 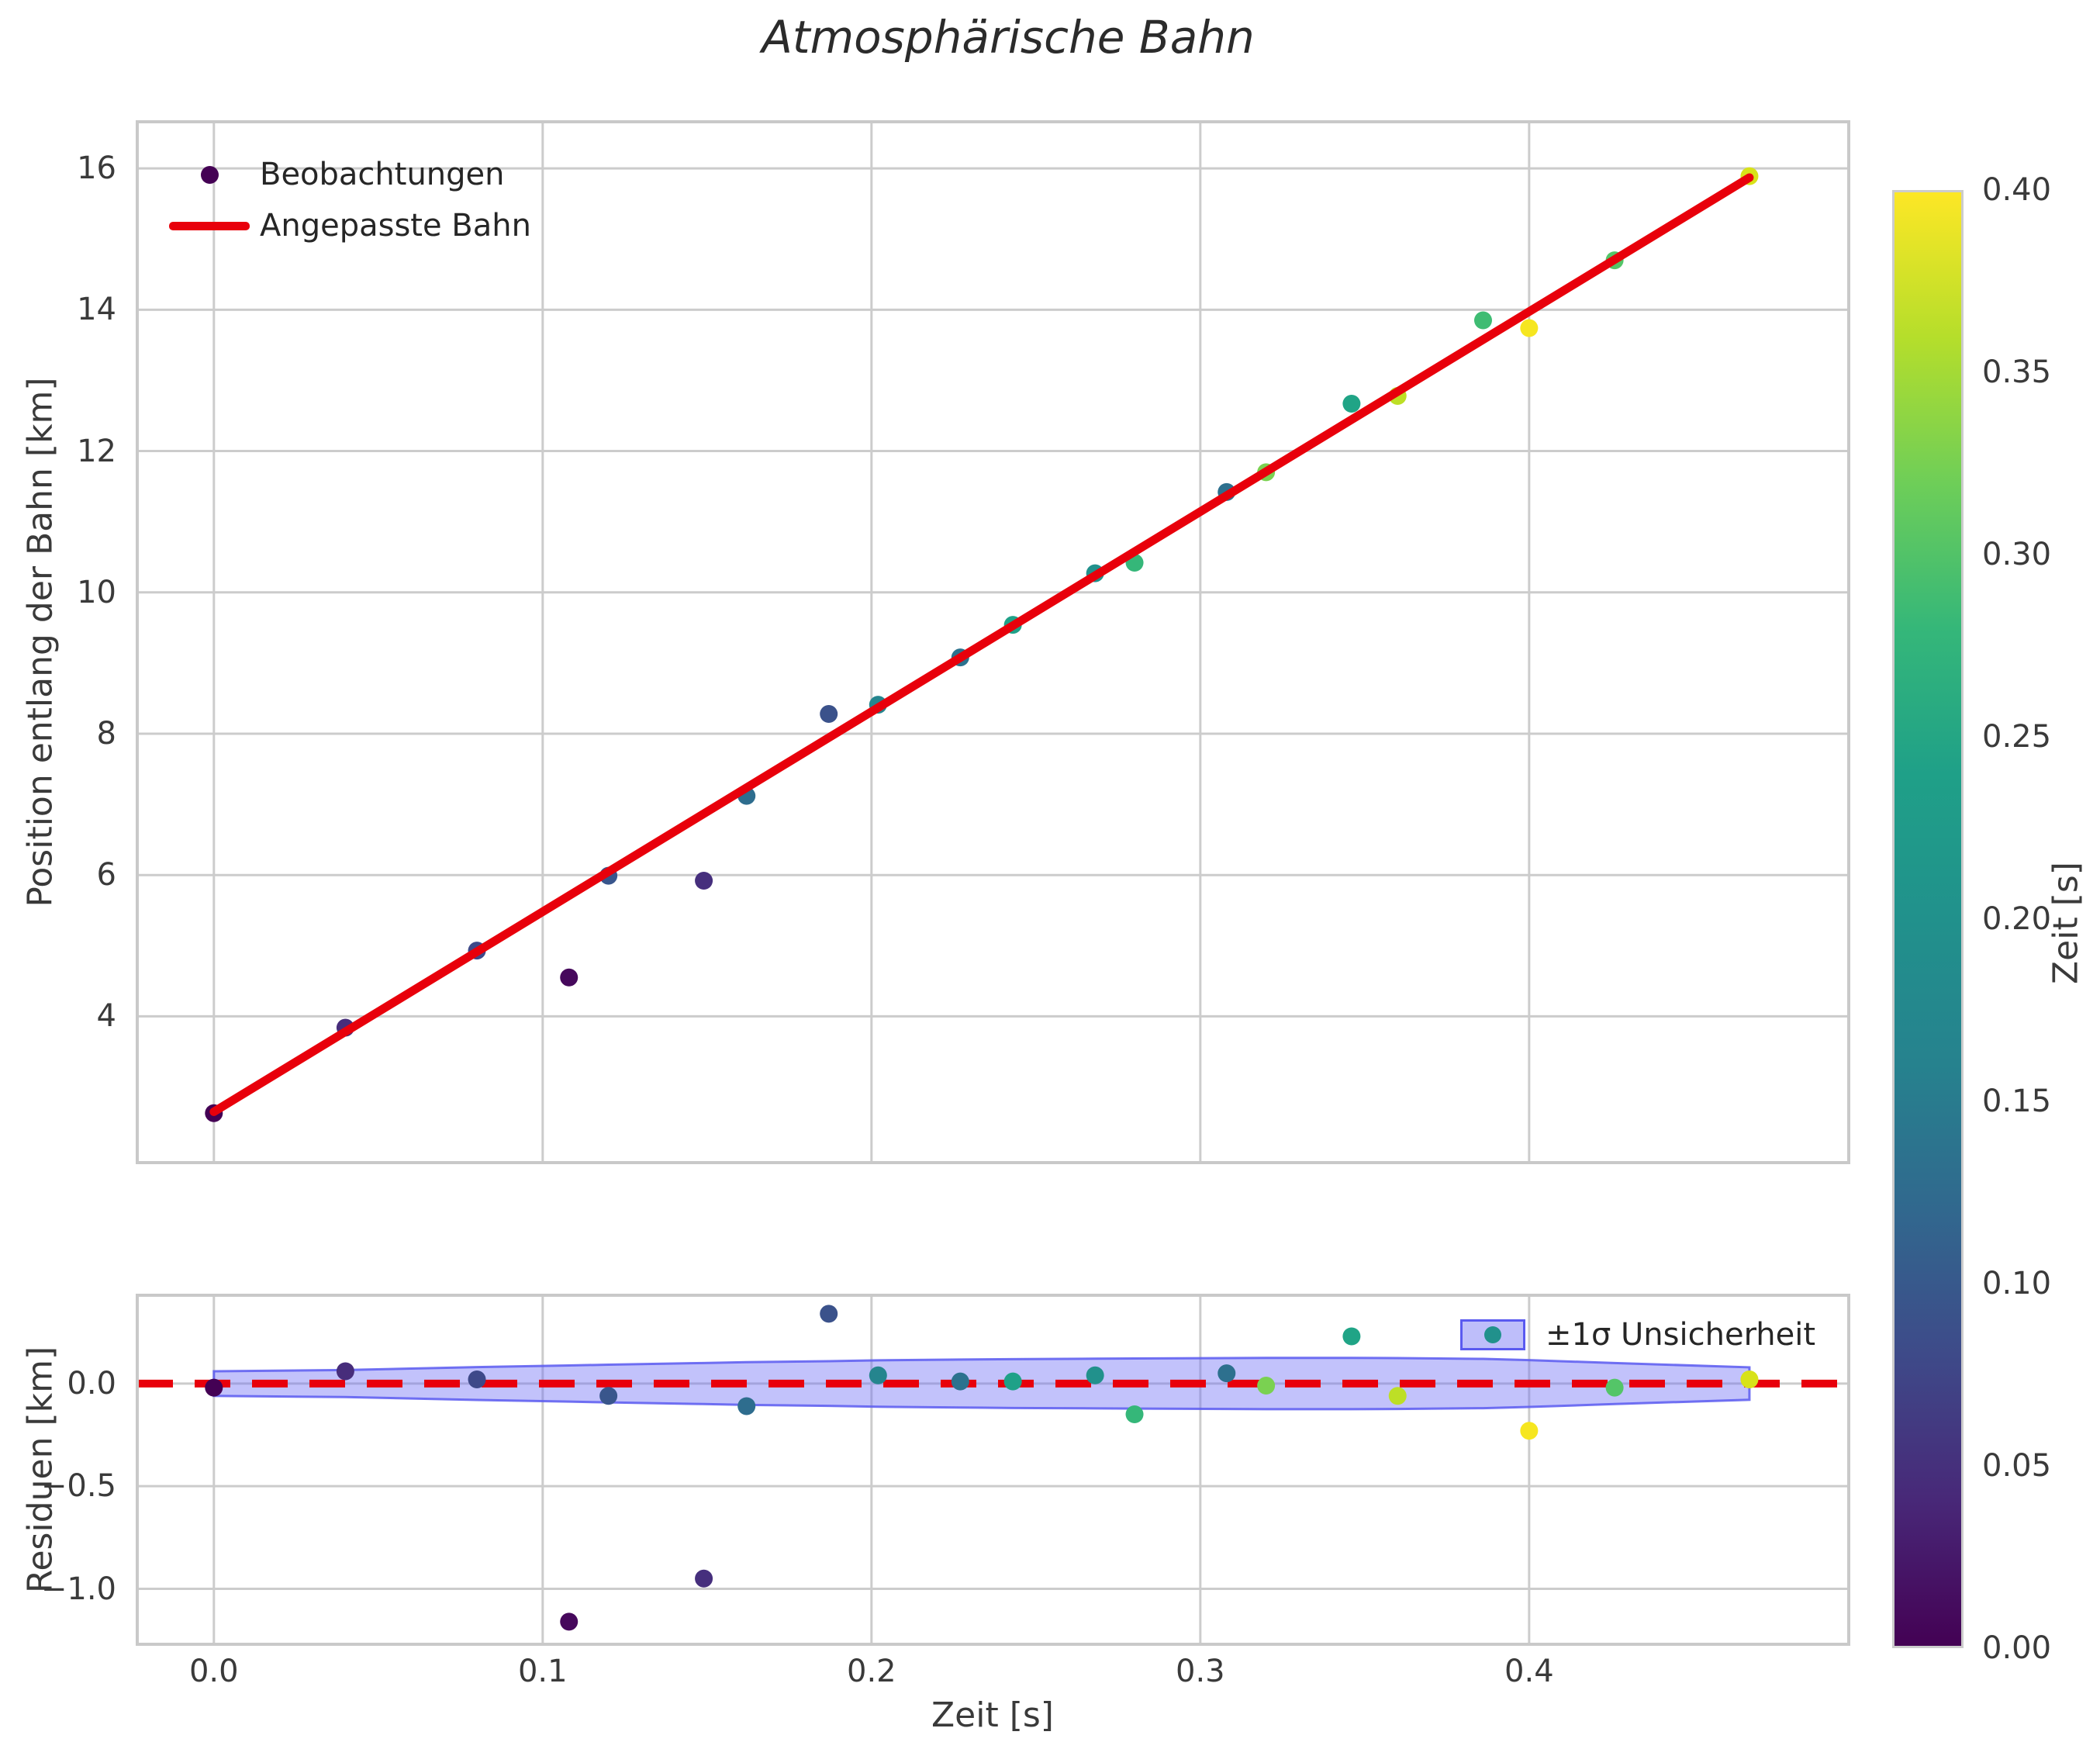 What do you see at coordinates (96, 310) in the screenshot?
I see `y-tick-label: 14` at bounding box center [96, 310].